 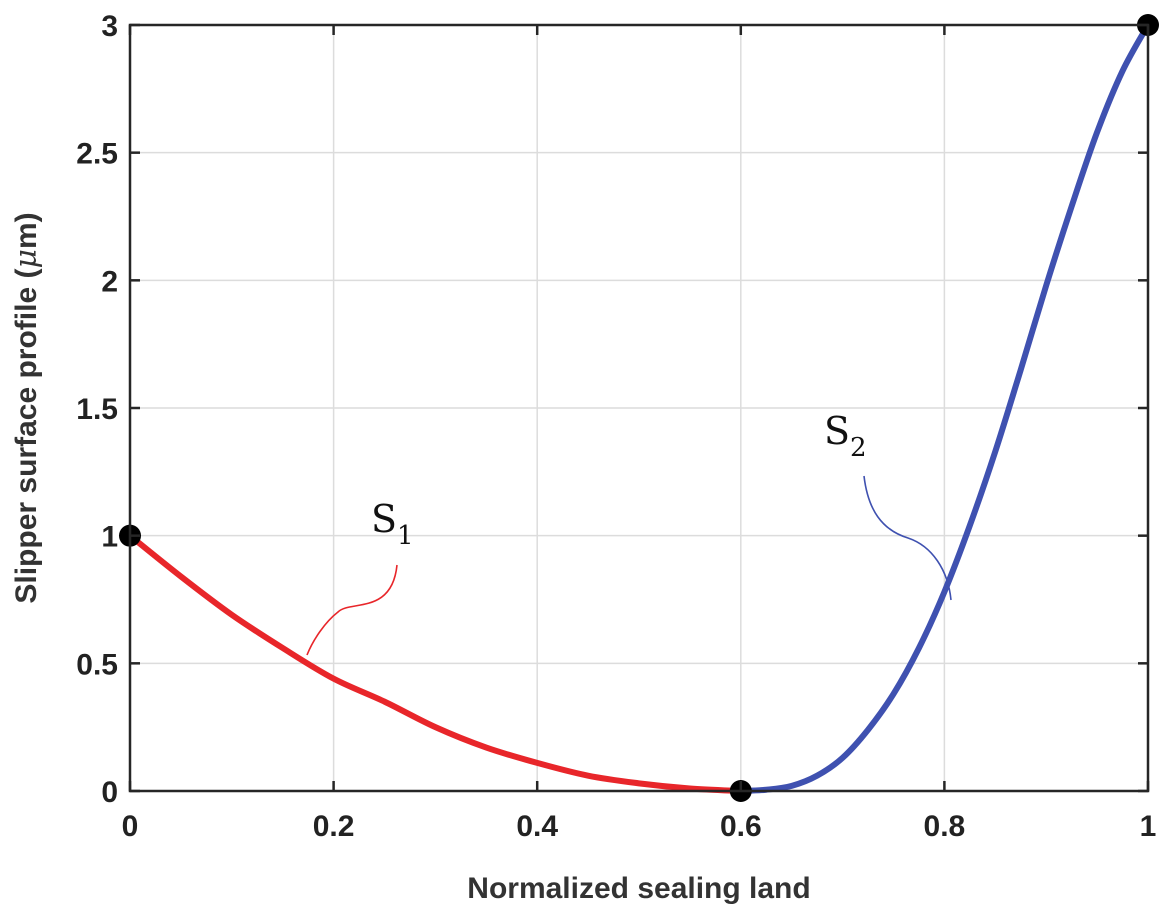 I want to click on x-tick-label: 0.8, so click(x=945, y=826).